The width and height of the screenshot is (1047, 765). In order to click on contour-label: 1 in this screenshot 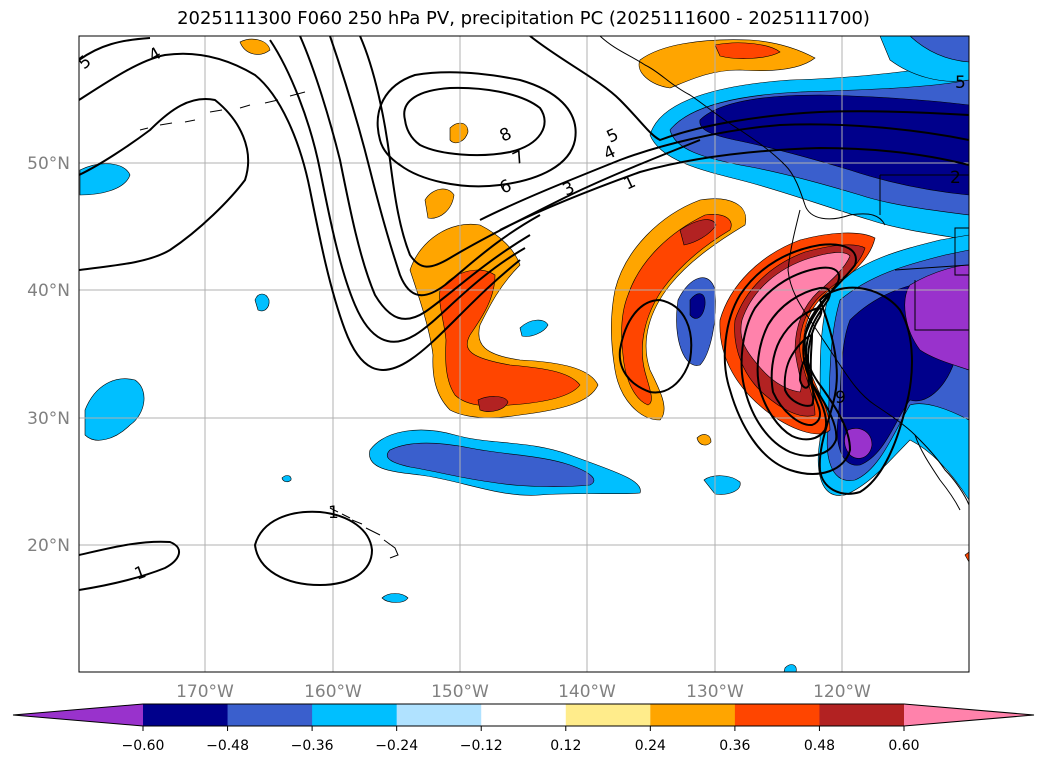, I will do `click(333, 513)`.